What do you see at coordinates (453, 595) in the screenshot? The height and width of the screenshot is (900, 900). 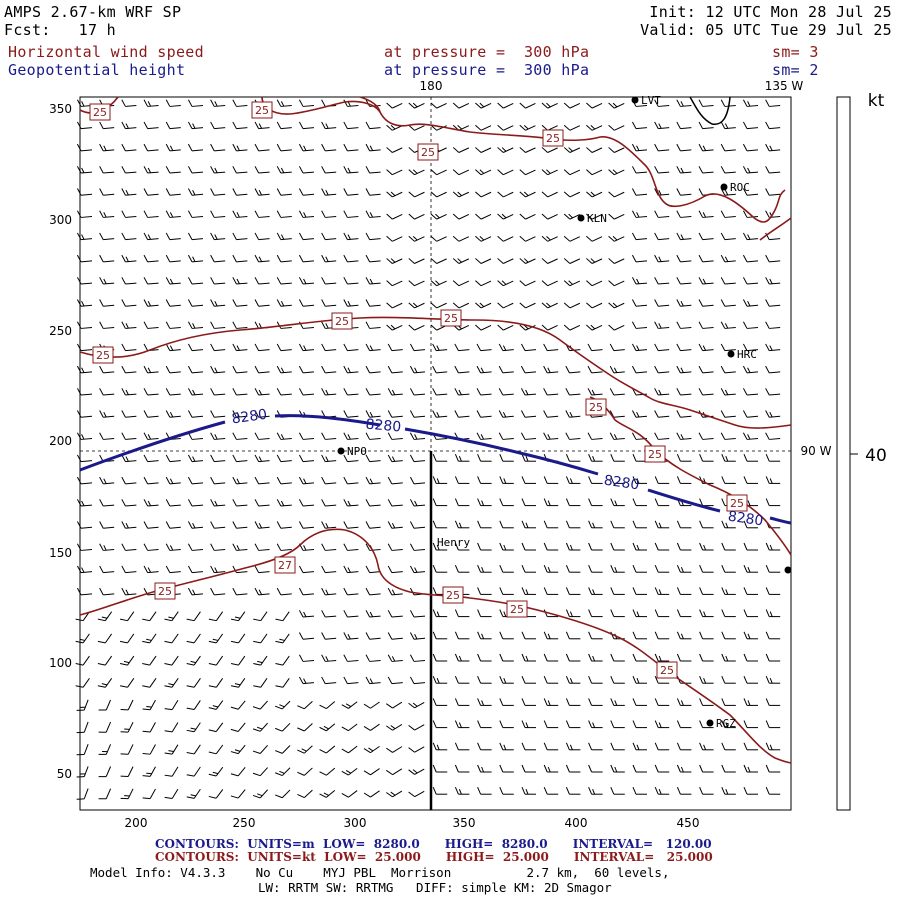 I see `wind-contour-label: 25` at bounding box center [453, 595].